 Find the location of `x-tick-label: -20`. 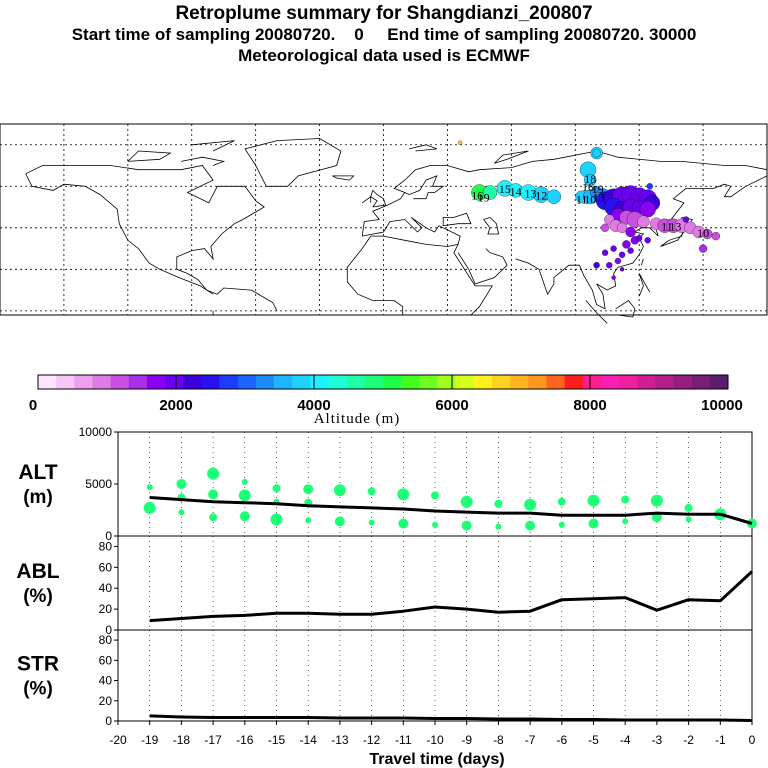

x-tick-label: -20 is located at coordinates (118, 740).